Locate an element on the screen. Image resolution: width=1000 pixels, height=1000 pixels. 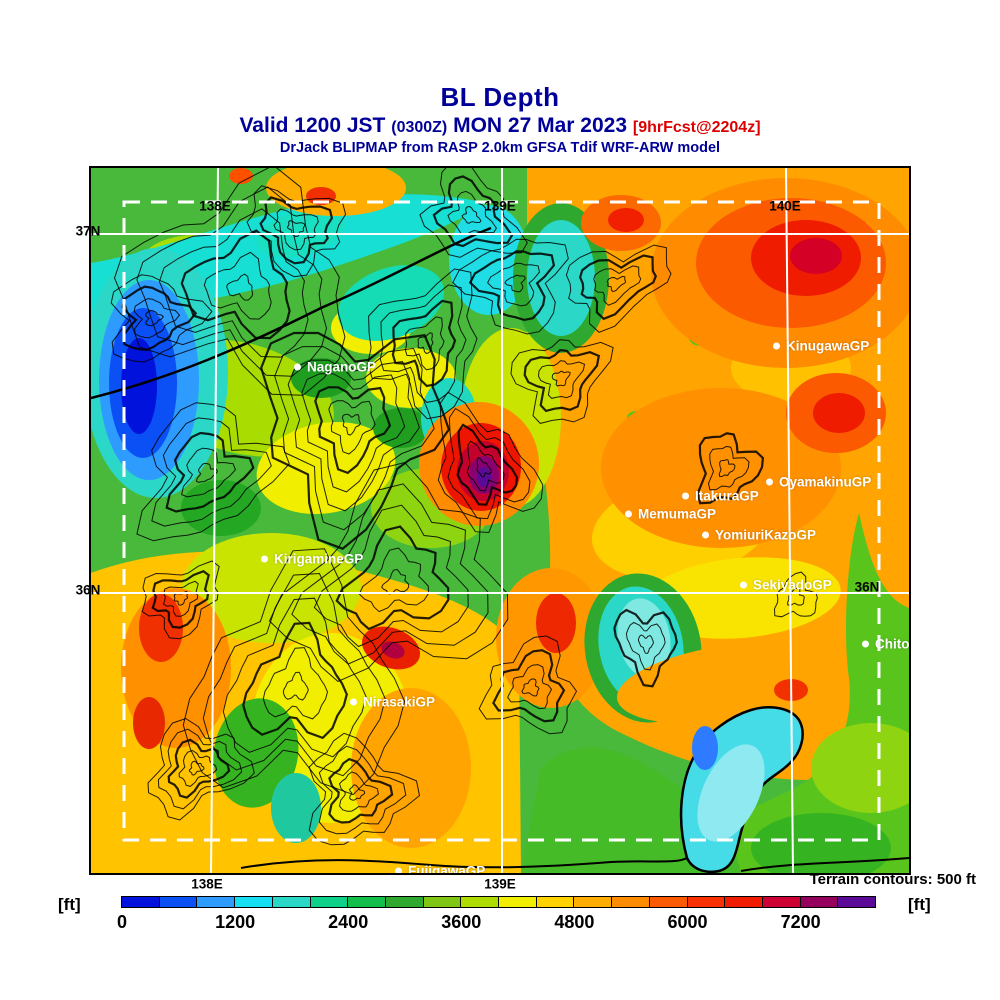
grid-label-bottom: 138E is located at coordinates (207, 884).